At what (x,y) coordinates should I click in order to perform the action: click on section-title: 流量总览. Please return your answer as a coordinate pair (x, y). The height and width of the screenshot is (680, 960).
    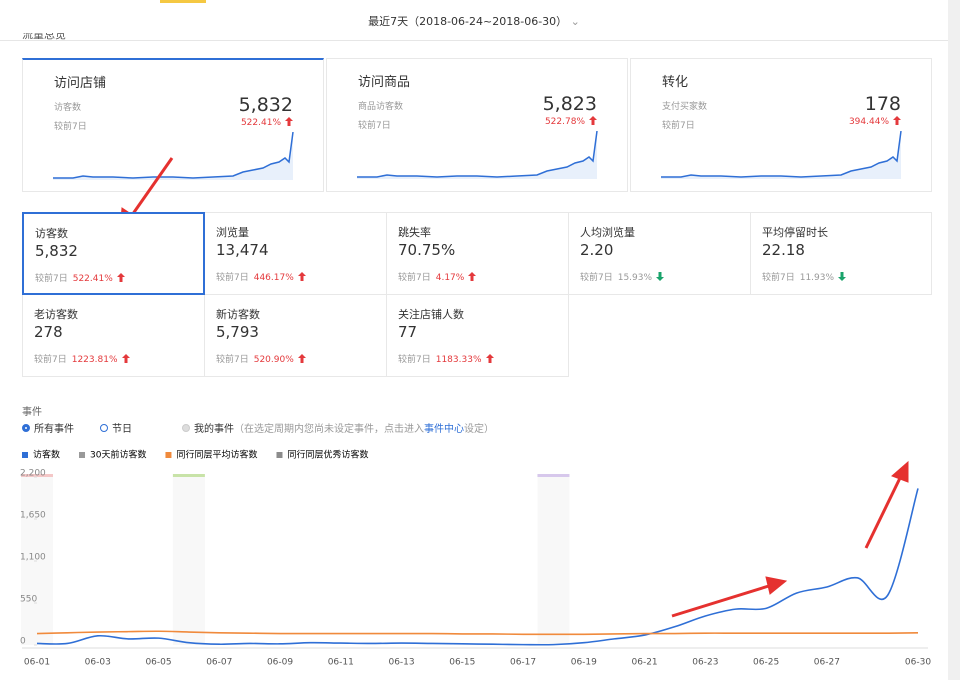
    Looking at the image, I should click on (44, 37).